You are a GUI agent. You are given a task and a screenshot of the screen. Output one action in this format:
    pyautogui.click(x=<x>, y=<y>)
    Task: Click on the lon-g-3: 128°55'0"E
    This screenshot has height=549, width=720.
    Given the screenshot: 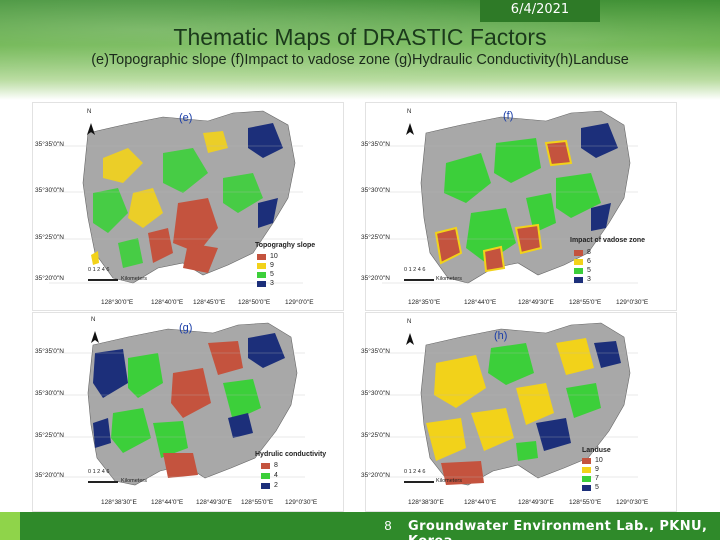 What is the action you would take?
    pyautogui.click(x=257, y=502)
    